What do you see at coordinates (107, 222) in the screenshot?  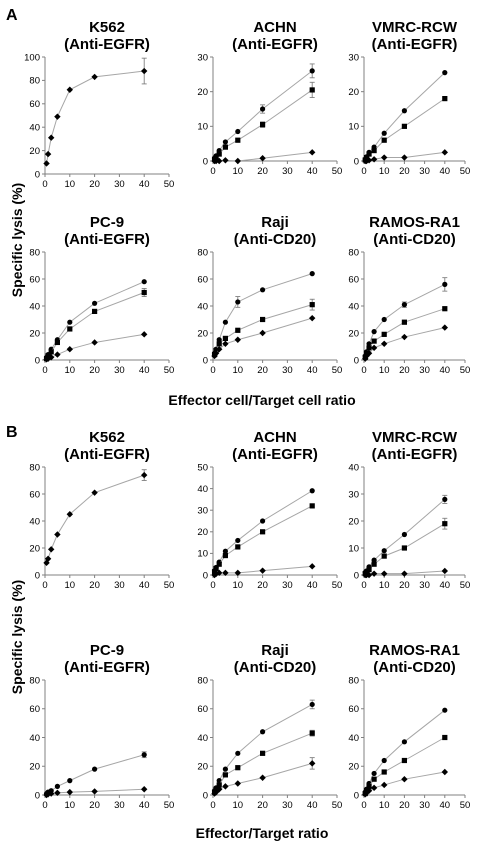 I see `subplot-title: PC-9` at bounding box center [107, 222].